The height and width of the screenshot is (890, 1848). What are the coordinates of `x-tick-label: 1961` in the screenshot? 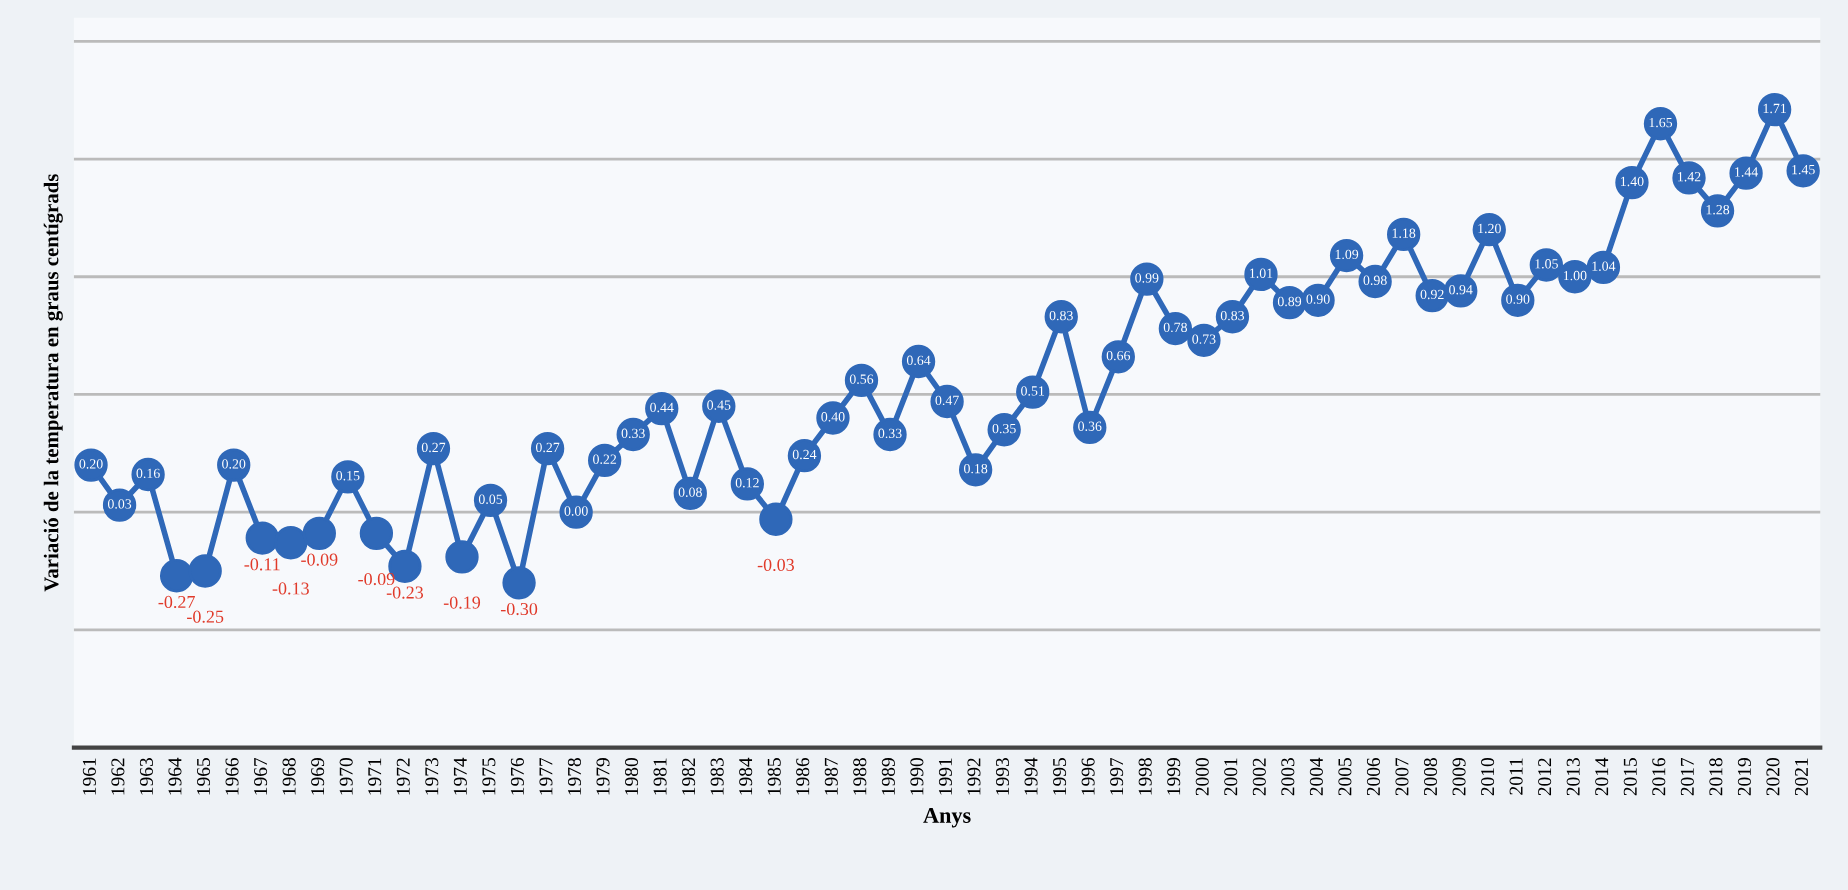 It's located at (89, 776).